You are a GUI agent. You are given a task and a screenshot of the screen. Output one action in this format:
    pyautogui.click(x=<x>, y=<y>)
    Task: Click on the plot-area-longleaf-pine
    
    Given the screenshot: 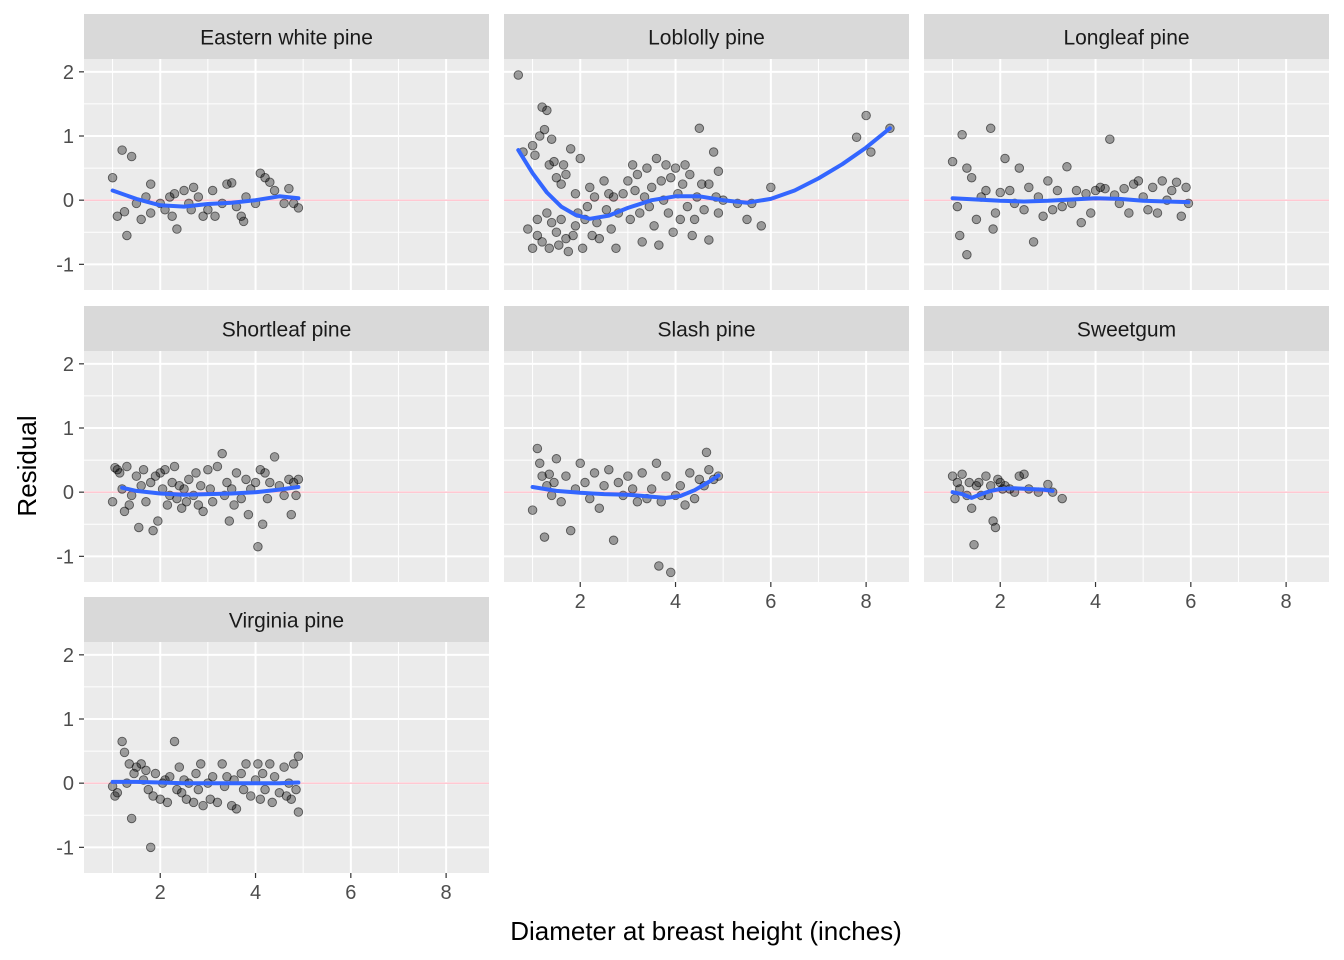 What is the action you would take?
    pyautogui.click(x=1126, y=174)
    